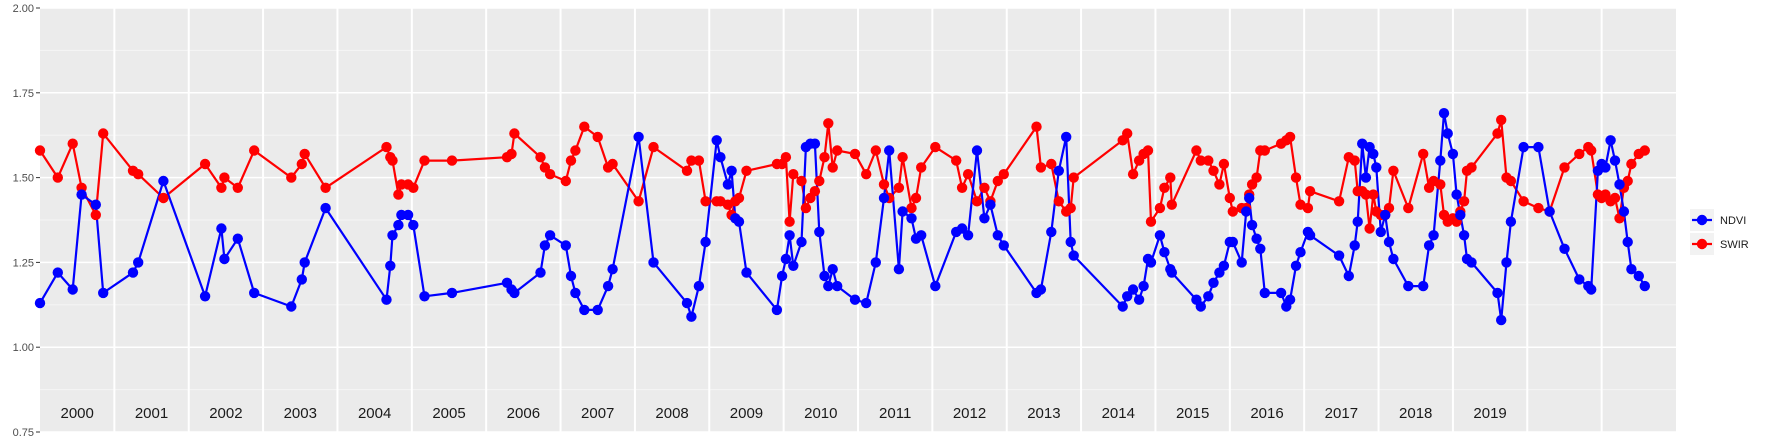  Describe the element at coordinates (23, 94) in the screenshot. I see `y-tick-label: 1.75` at that location.